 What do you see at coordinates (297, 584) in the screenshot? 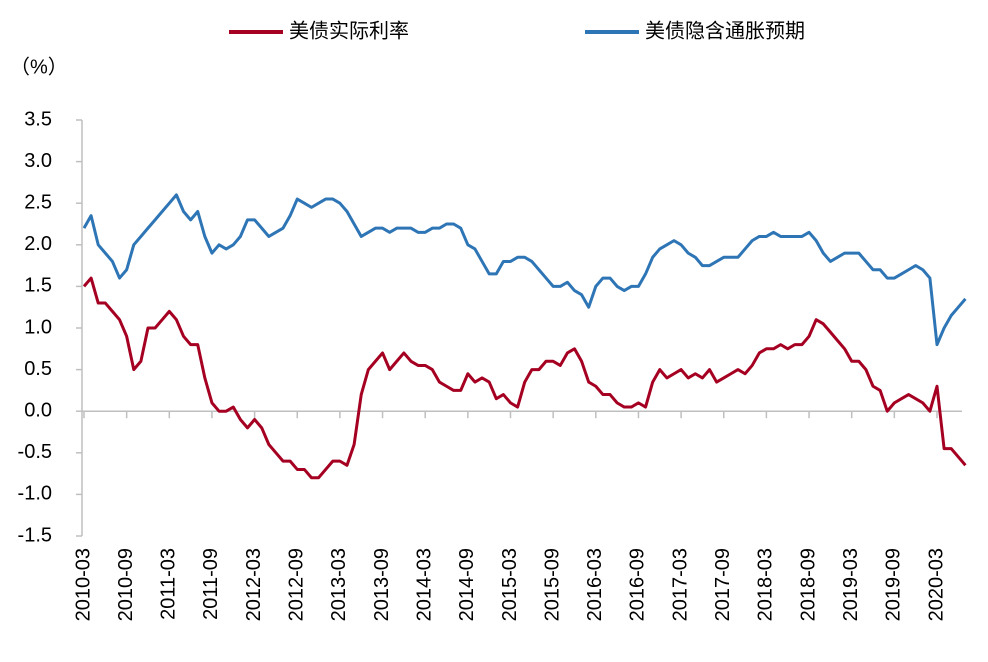
I see `x-tick-label: 2012-09` at bounding box center [297, 584].